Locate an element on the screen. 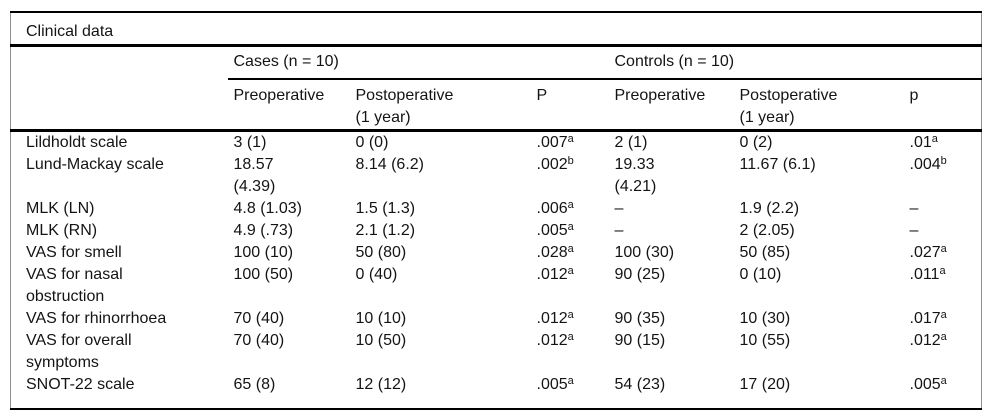 The width and height of the screenshot is (992, 419). cell-controls-p-value: .012a is located at coordinates (943, 352).